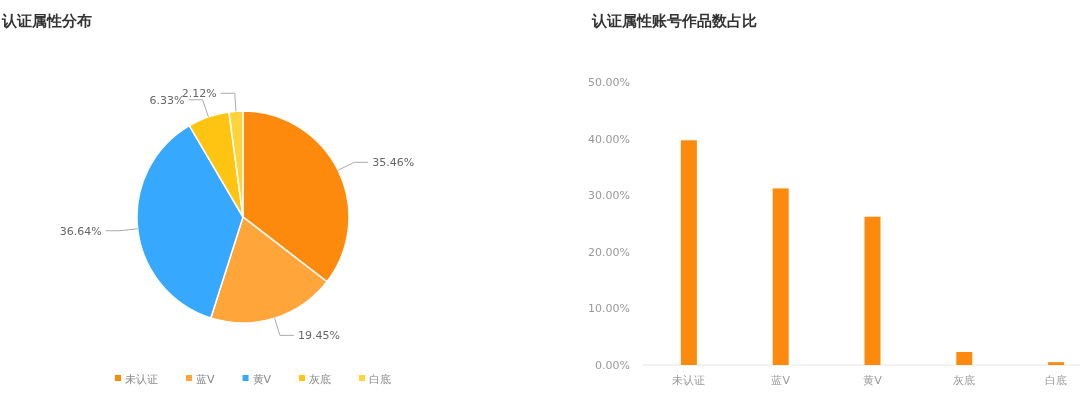 Image resolution: width=1080 pixels, height=398 pixels. What do you see at coordinates (393, 163) in the screenshot?
I see `data-label: 35.46%` at bounding box center [393, 163].